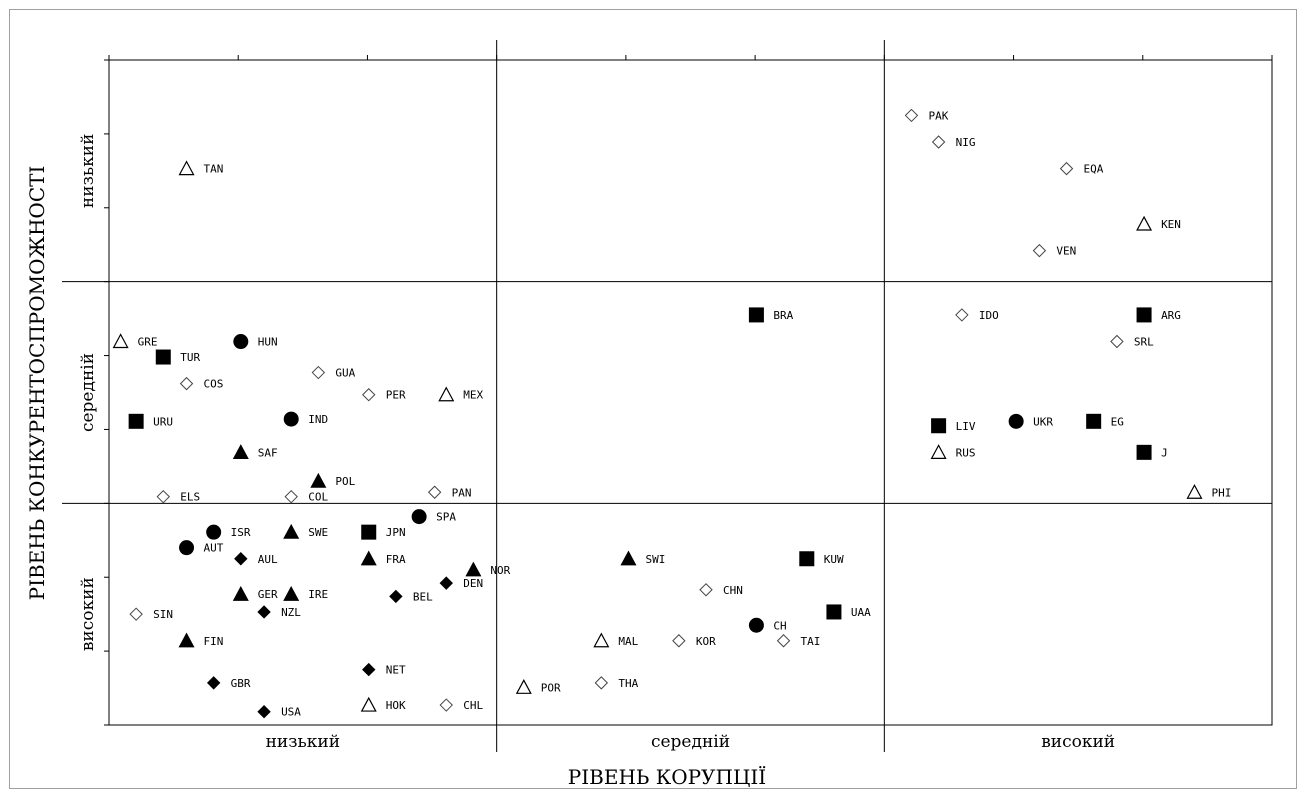 The width and height of the screenshot is (1309, 794). Describe the element at coordinates (345, 373) in the screenshot. I see `point-label: GUA` at that location.